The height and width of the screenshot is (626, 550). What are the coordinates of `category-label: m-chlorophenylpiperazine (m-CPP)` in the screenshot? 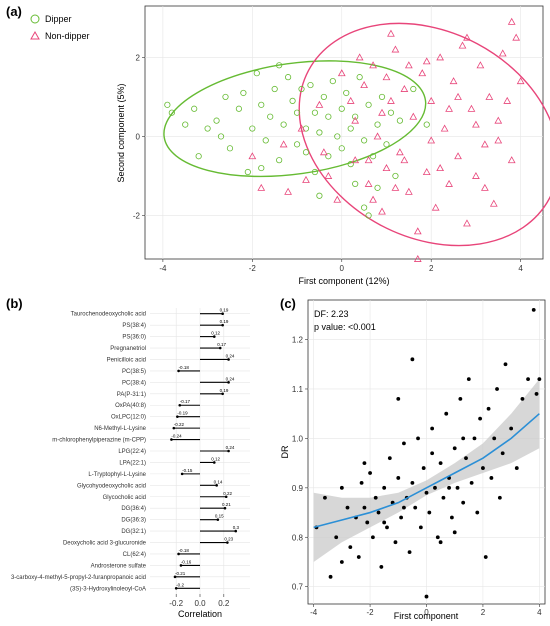 It's located at (99, 441).